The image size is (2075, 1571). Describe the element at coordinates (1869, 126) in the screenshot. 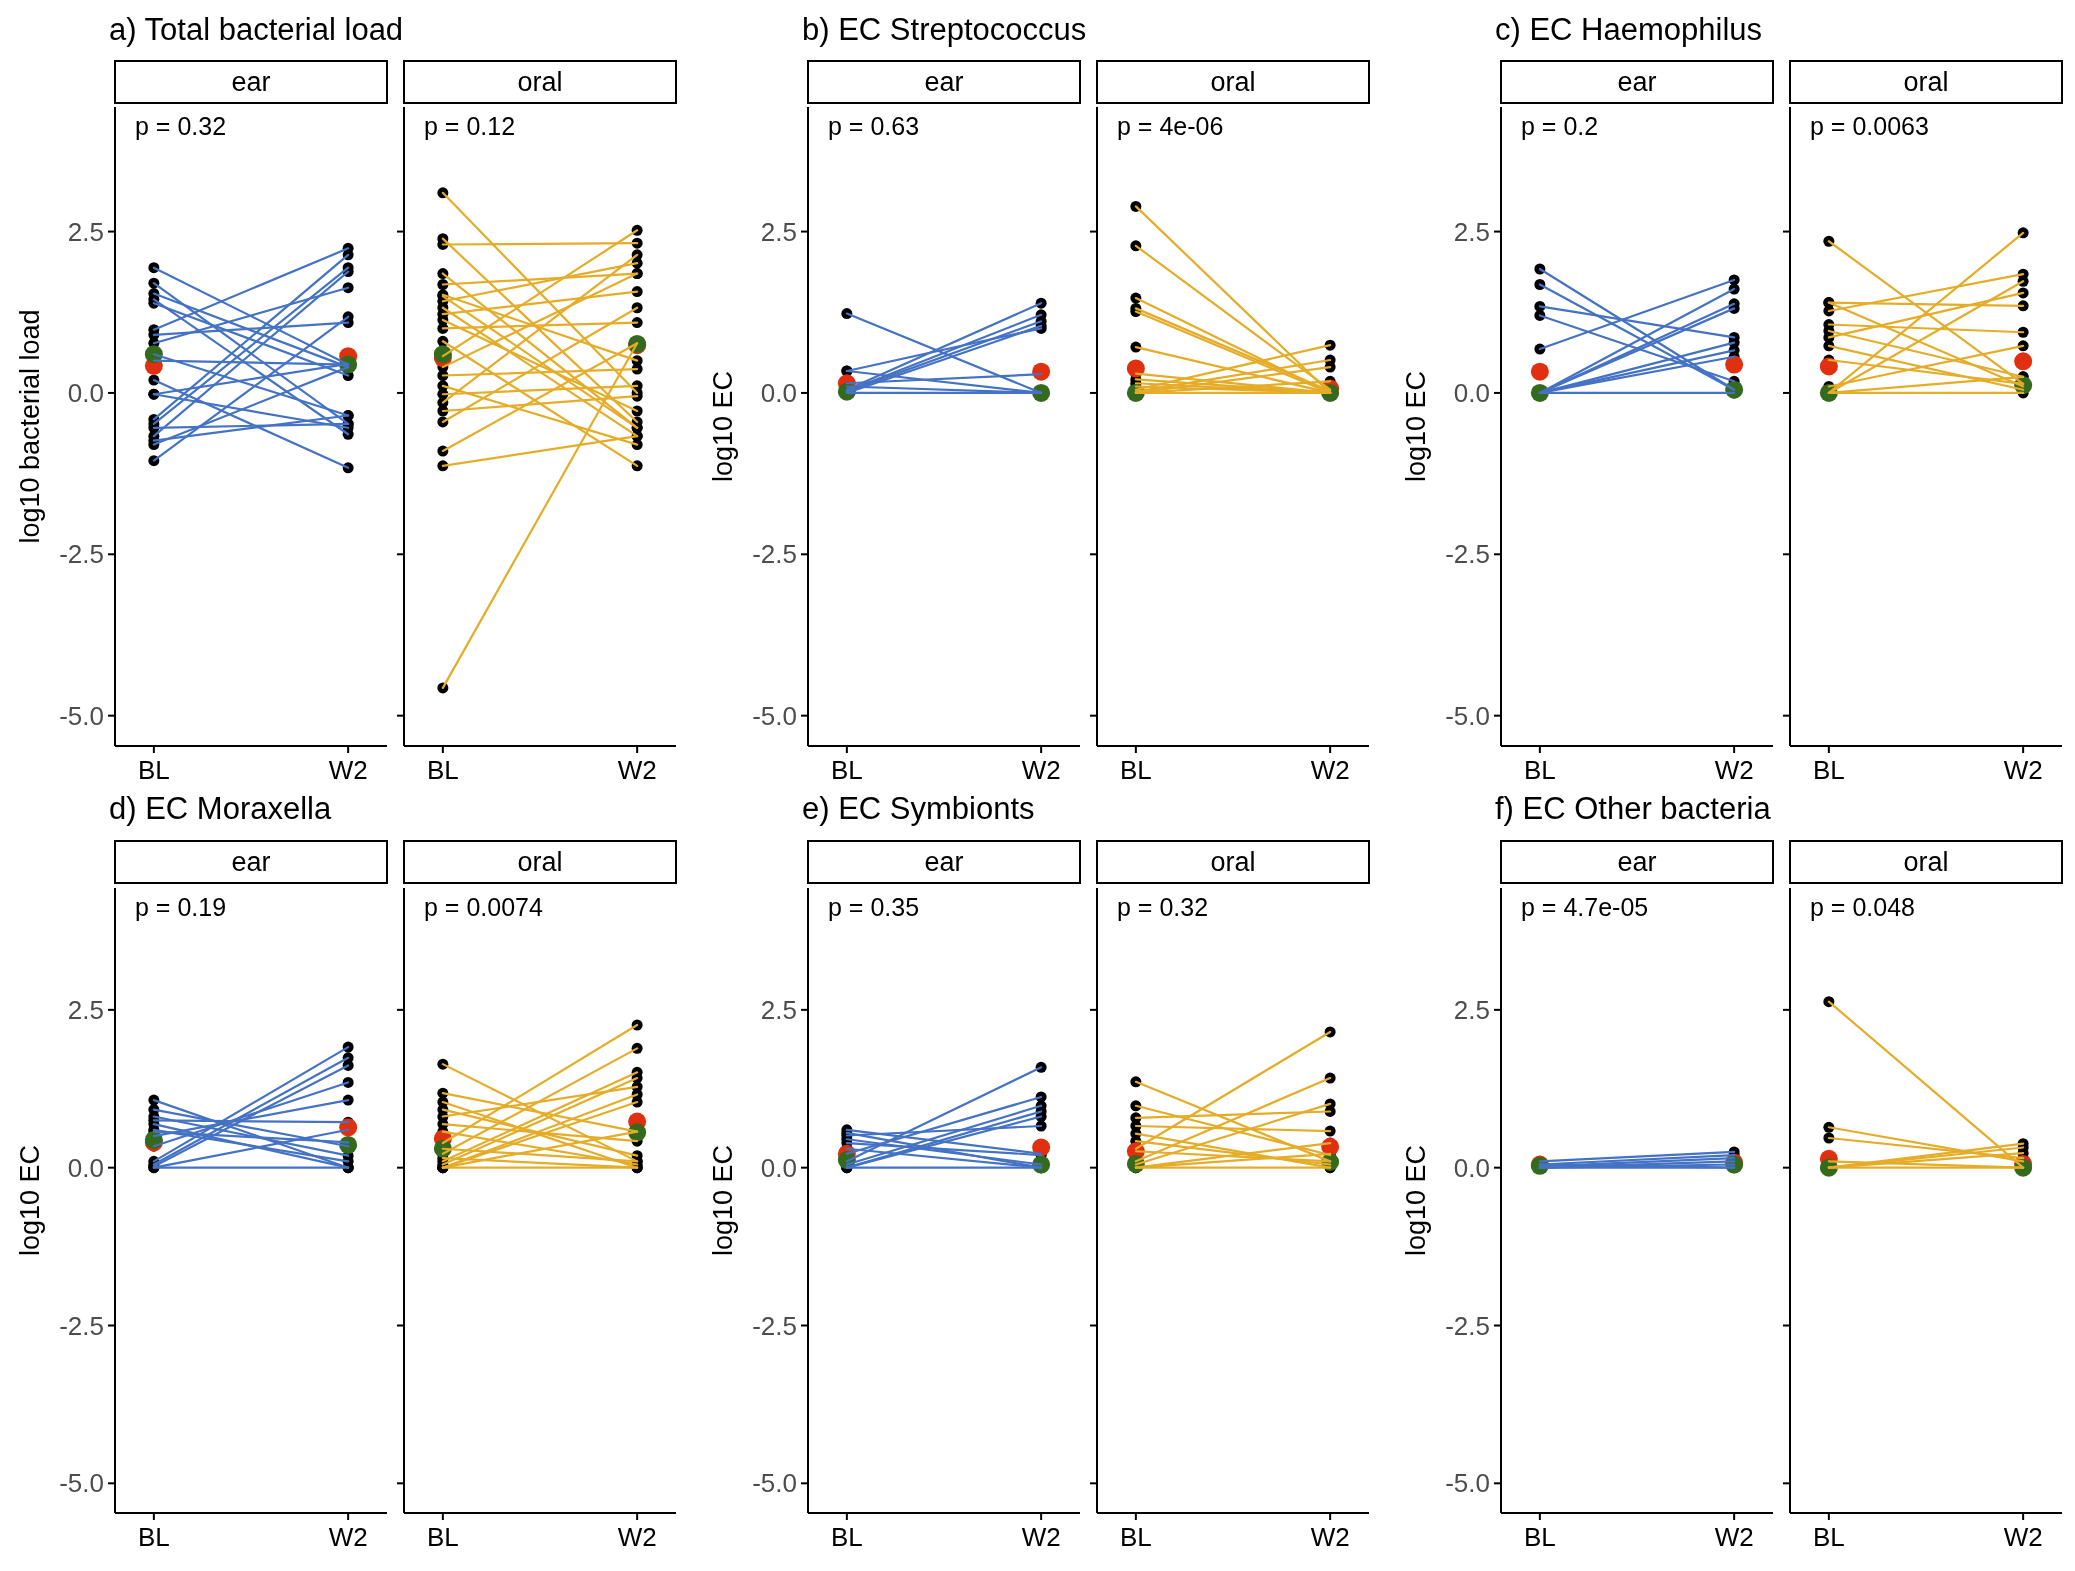

I see `annotation: p = 0.0063` at that location.